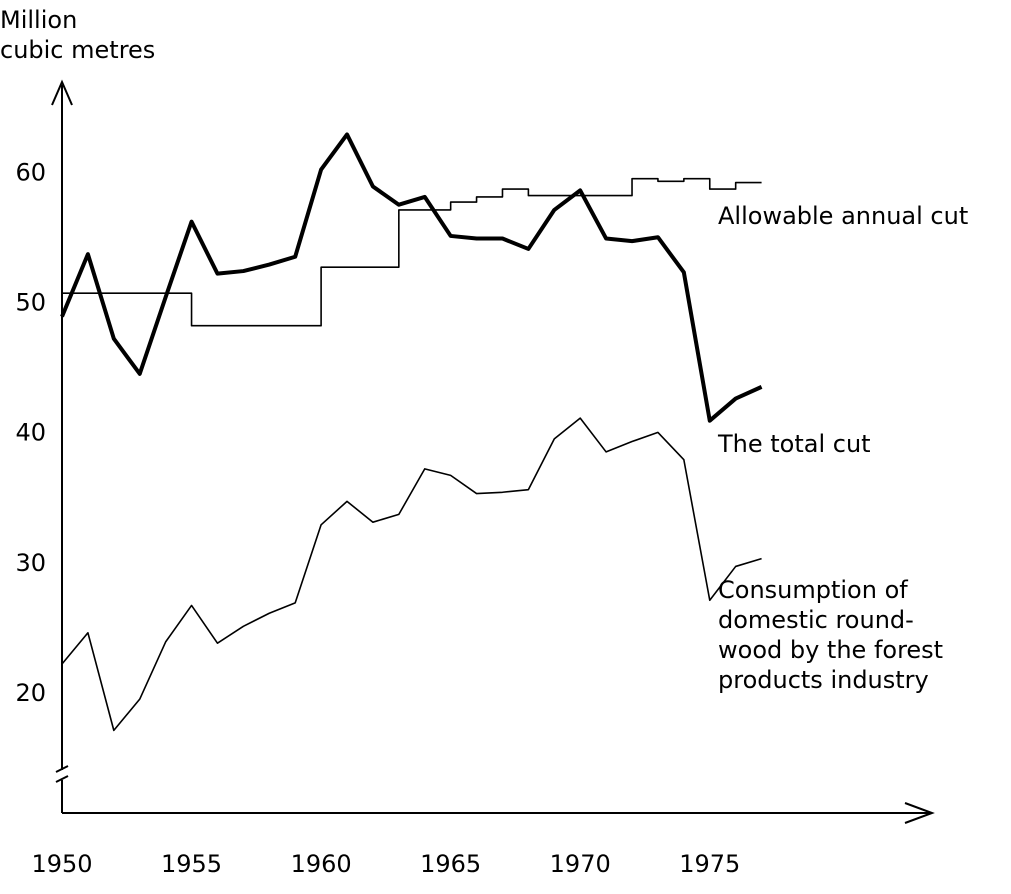  Describe the element at coordinates (321, 864) in the screenshot. I see `x-tick-label: 1960` at that location.